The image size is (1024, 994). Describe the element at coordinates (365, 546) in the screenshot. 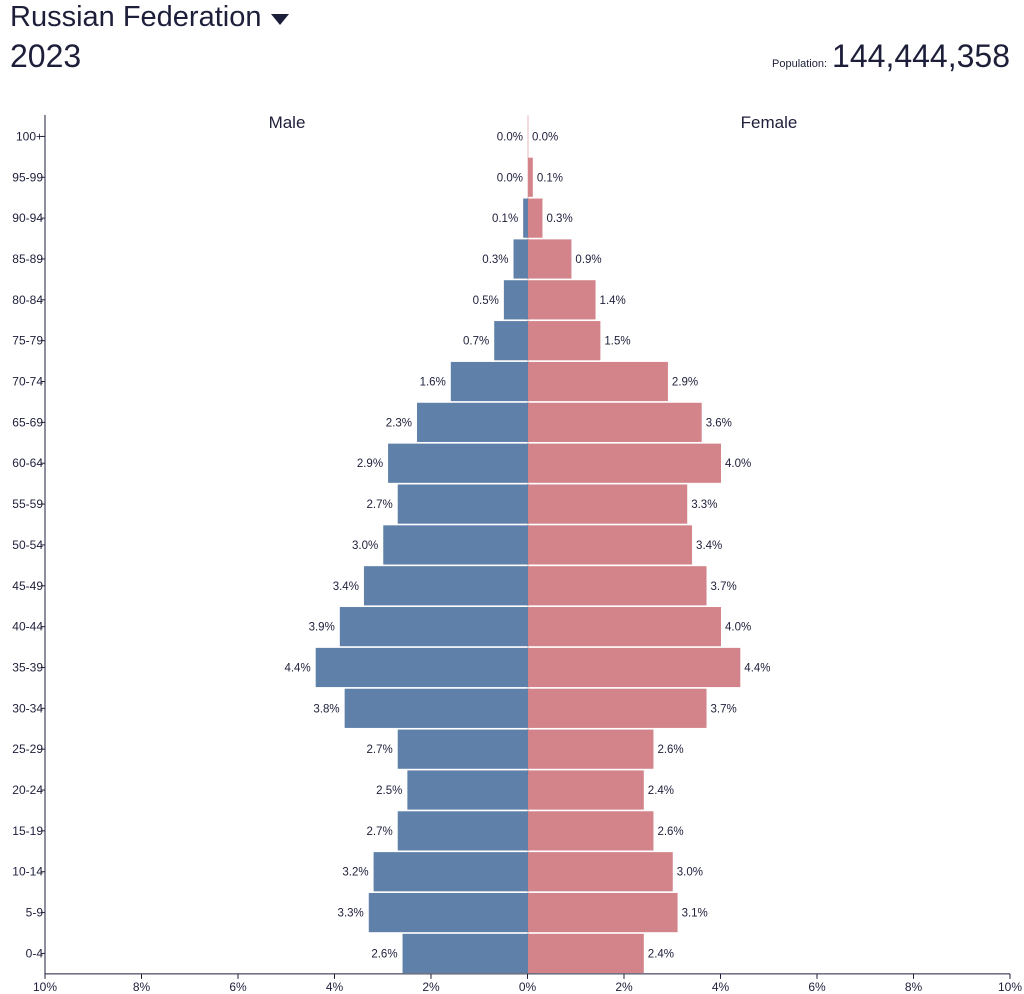

I see `male-value-label: 3.0%` at that location.